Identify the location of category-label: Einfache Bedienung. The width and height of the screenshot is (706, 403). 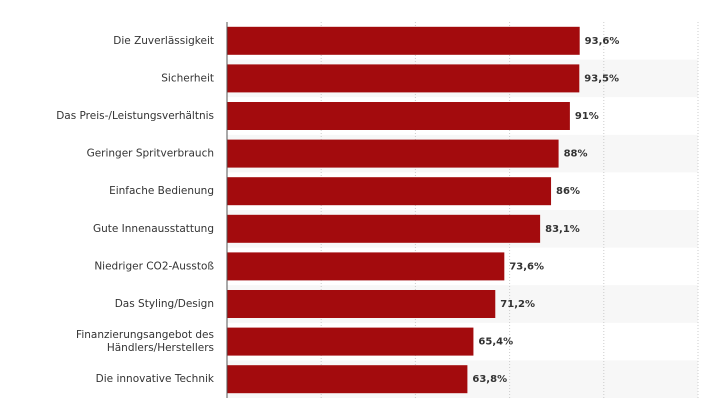
(161, 191).